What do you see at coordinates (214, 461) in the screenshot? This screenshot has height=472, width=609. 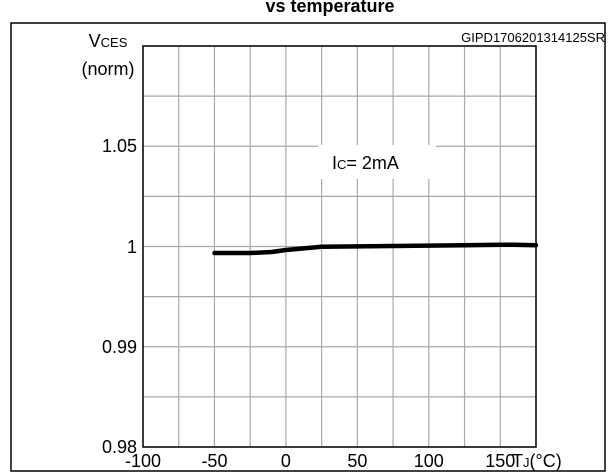 I see `x-tick-label: -50` at bounding box center [214, 461].